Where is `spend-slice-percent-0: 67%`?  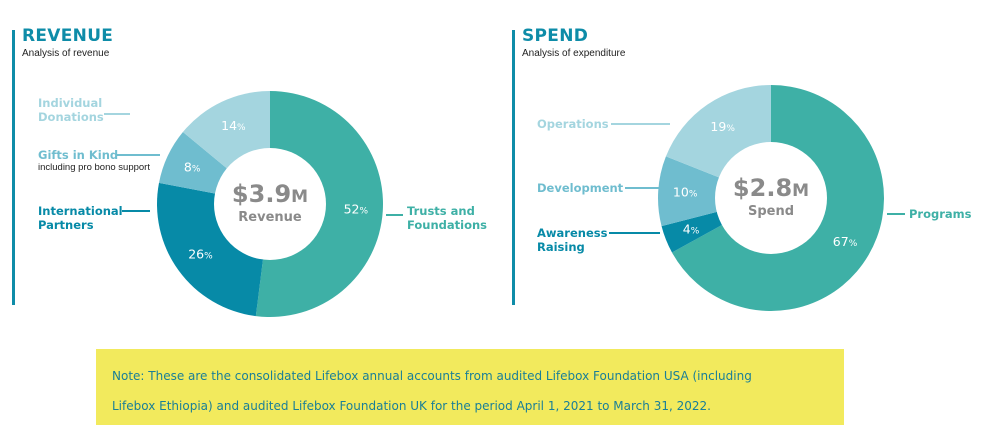 spend-slice-percent-0: 67% is located at coordinates (845, 241).